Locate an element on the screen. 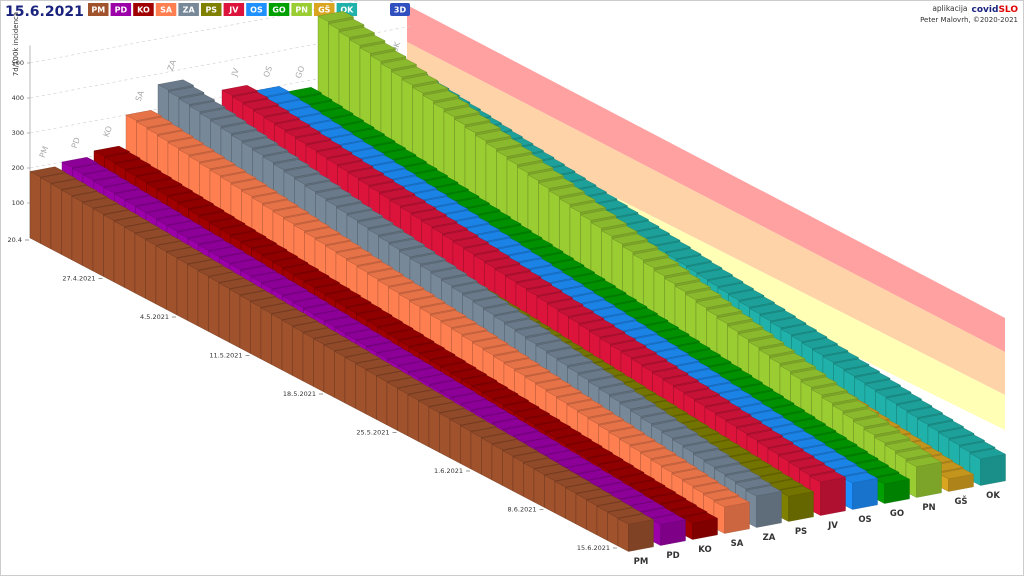 This screenshot has height=576, width=1024. legend-item: OS is located at coordinates (256, 9).